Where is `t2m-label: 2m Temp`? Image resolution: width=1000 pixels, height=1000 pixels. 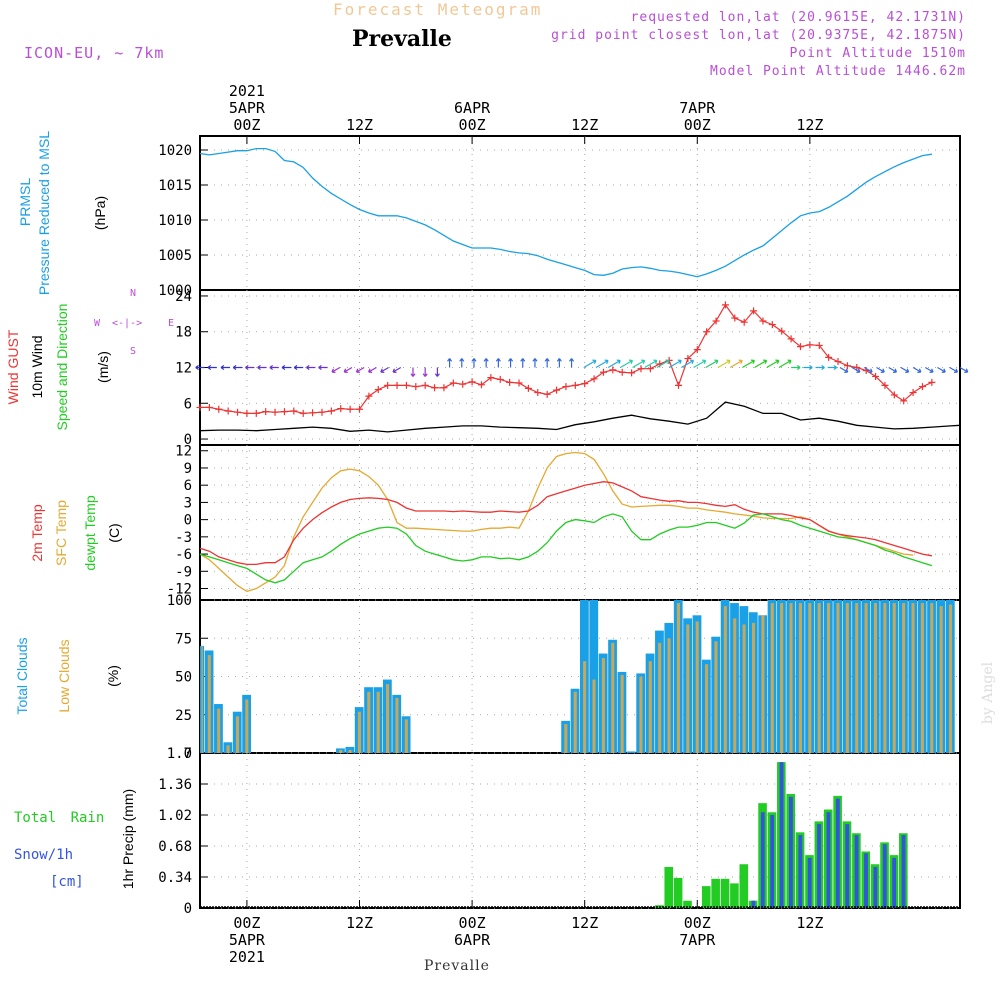
t2m-label: 2m Temp is located at coordinates (37, 533).